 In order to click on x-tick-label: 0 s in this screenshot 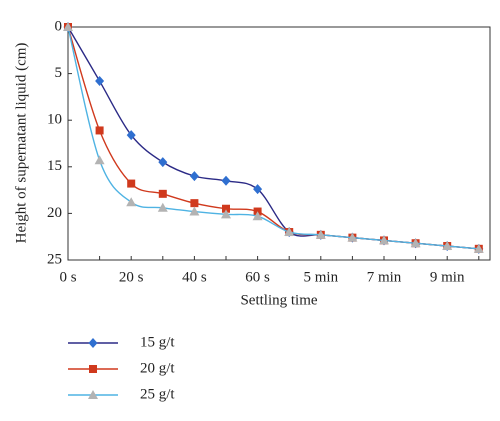, I will do `click(67, 277)`.